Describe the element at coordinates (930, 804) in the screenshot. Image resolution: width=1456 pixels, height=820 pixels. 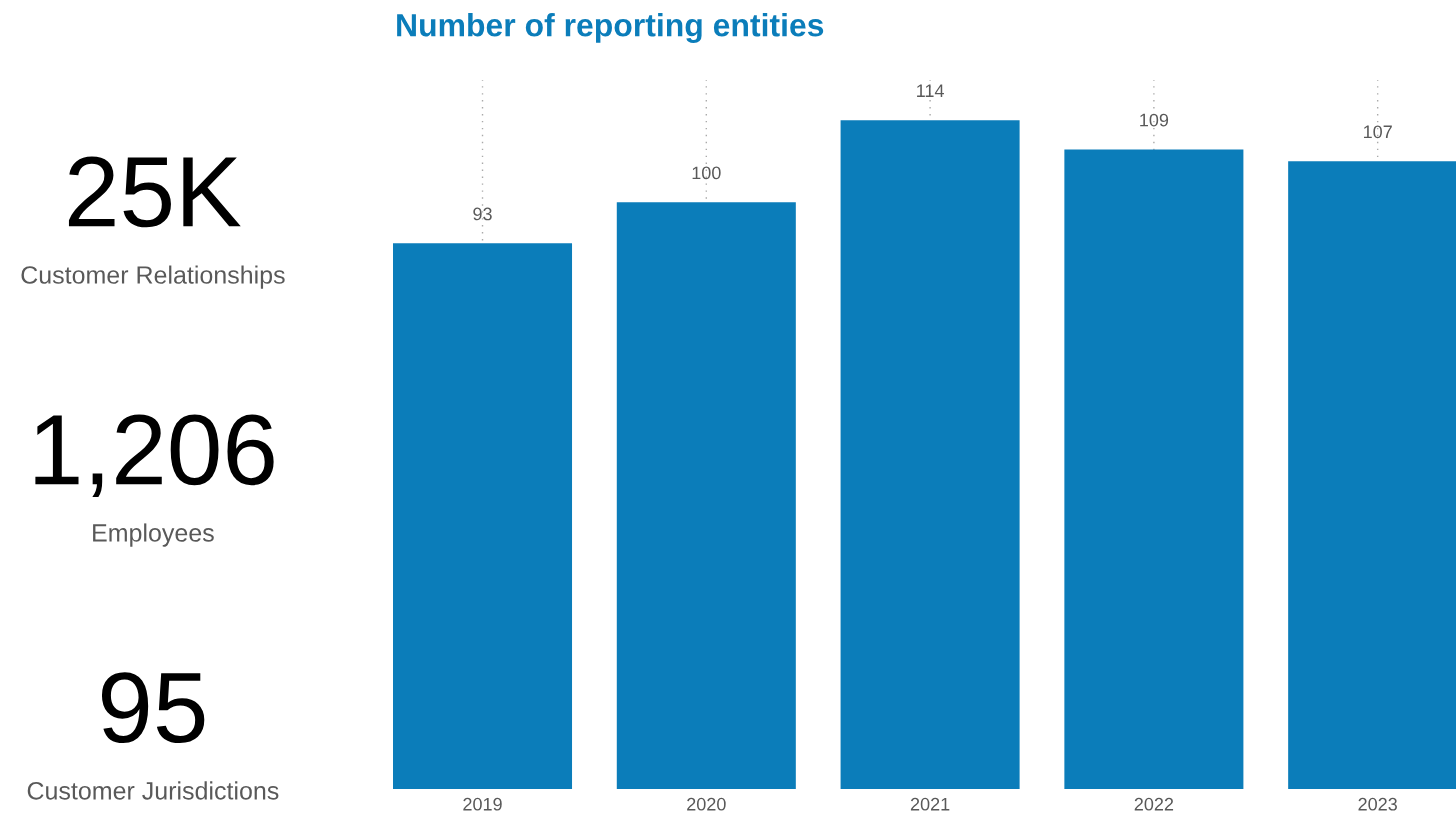
I see `x-tick-label: 2021` at that location.